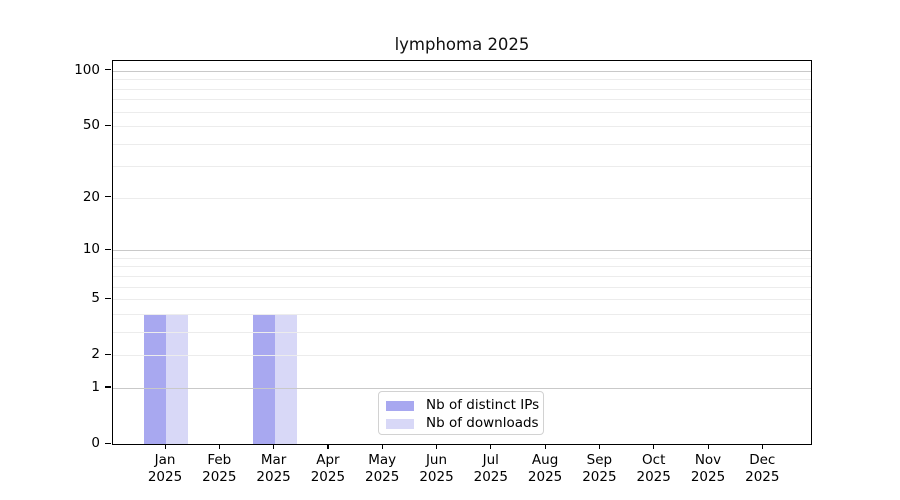 The image size is (900, 500). I want to click on x-tick-label-month: Jan, so click(165, 460).